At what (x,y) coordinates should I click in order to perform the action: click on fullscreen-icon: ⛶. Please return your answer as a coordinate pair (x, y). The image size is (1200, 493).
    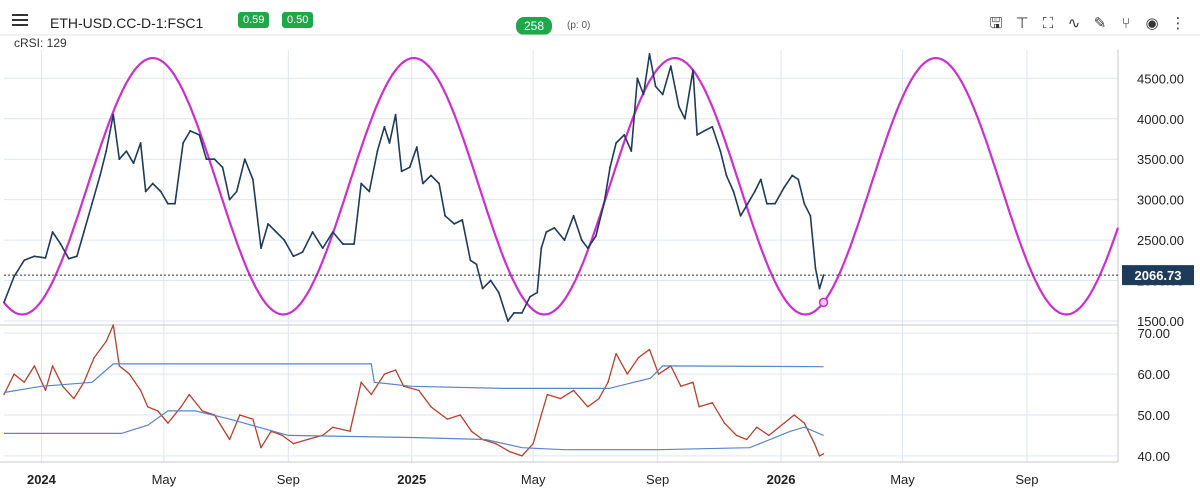
    Looking at the image, I should click on (1048, 23).